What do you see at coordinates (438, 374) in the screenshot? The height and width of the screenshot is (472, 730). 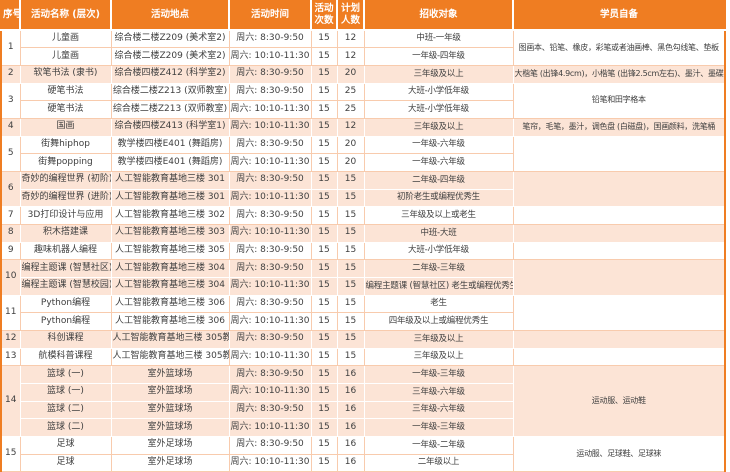 I see `cell-target: 一年级-三年级` at bounding box center [438, 374].